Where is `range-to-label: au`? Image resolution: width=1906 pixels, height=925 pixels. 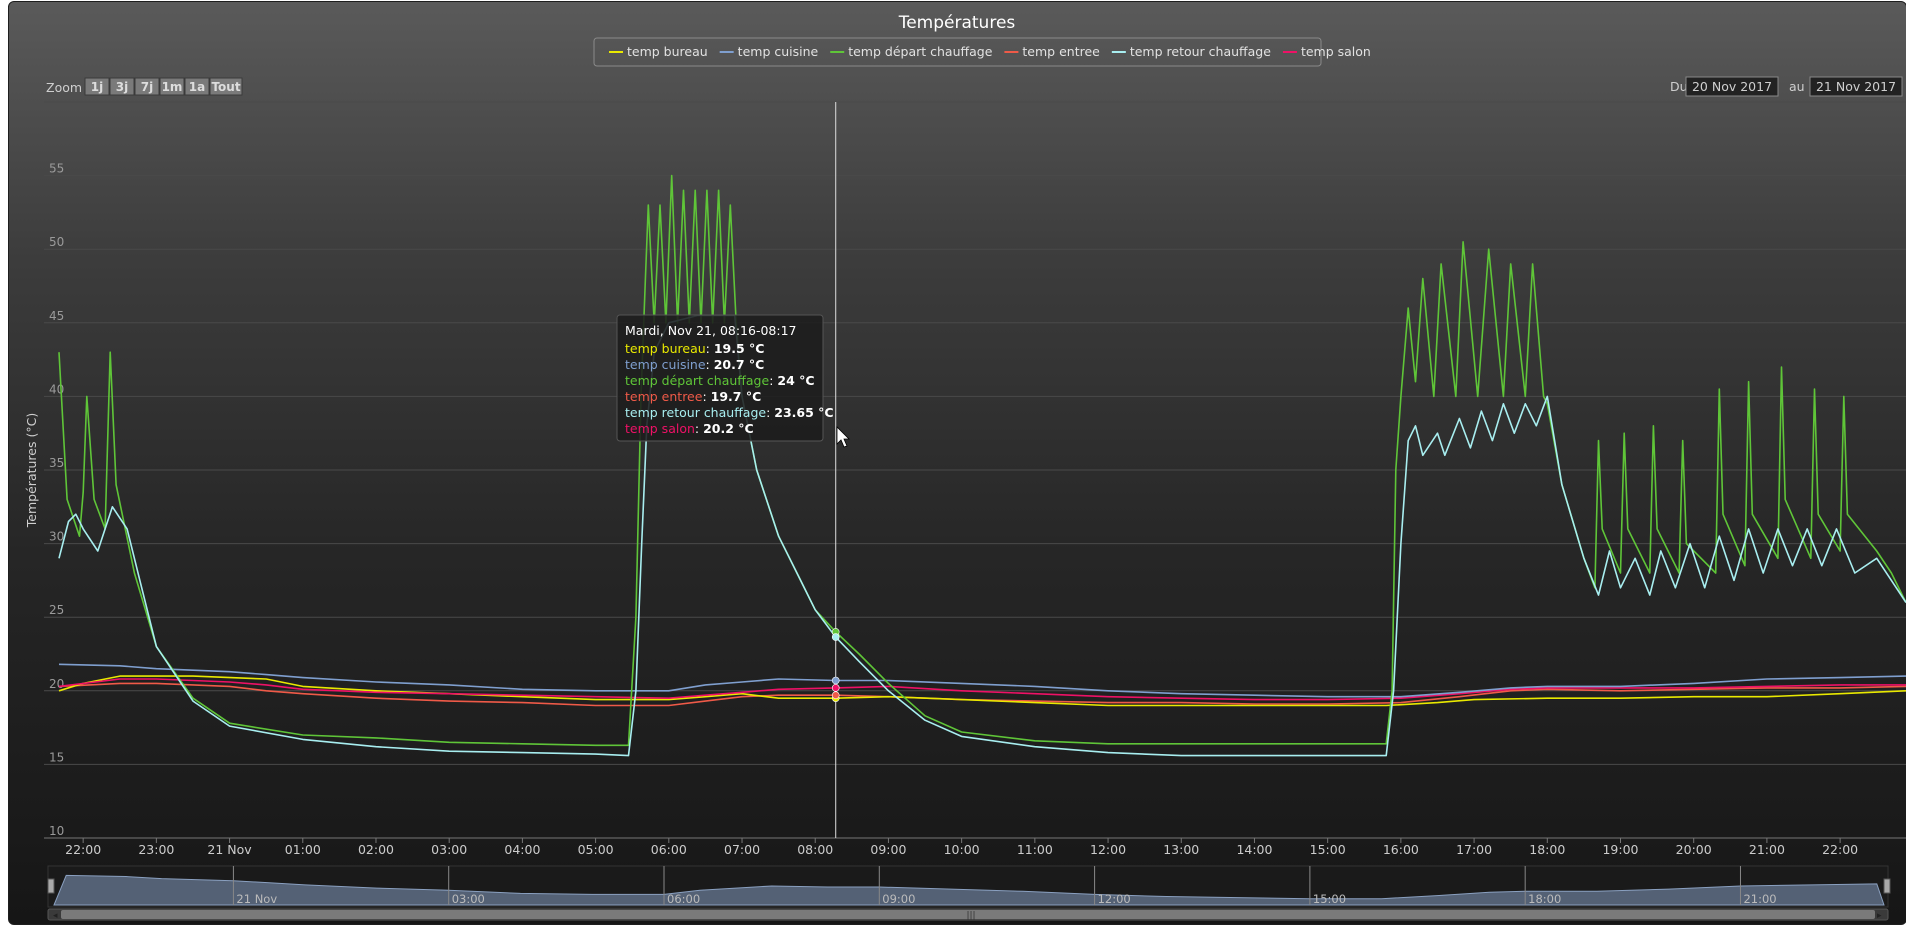
range-to-label: au is located at coordinates (1797, 86).